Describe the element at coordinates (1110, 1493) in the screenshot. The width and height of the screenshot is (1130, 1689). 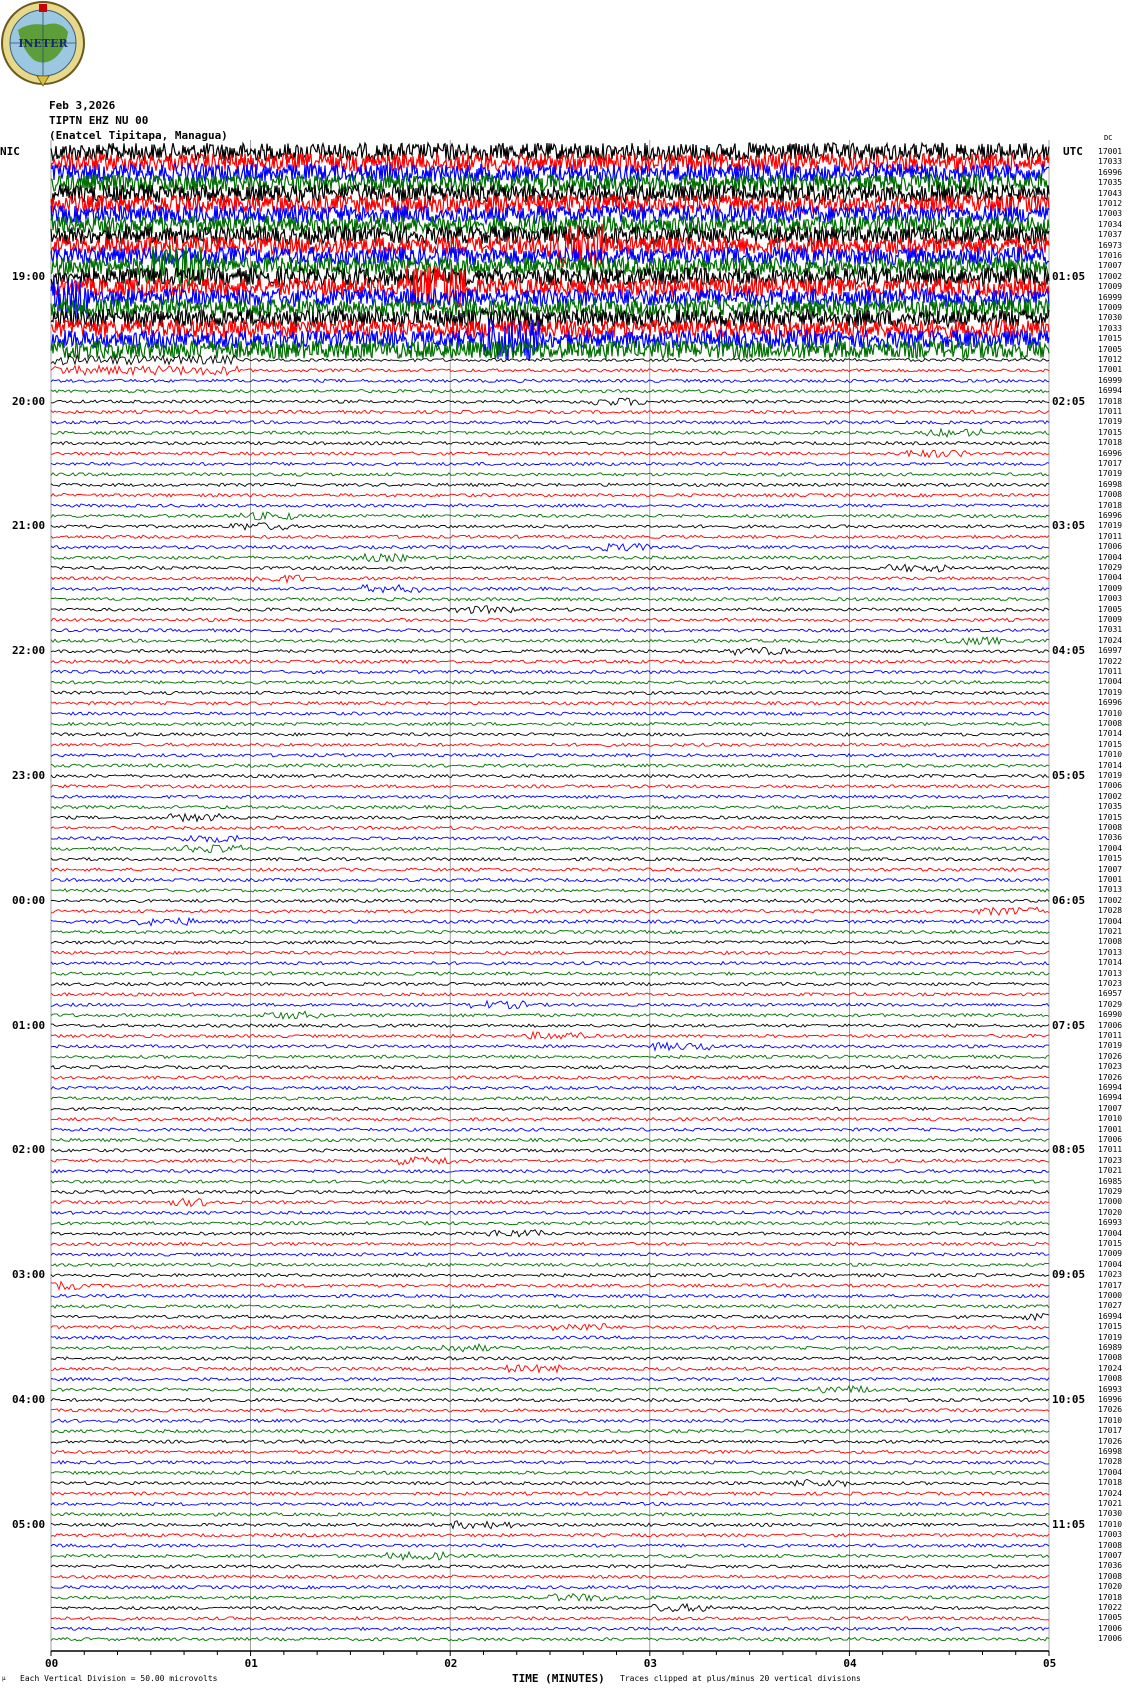
I see `row-dc-offset: 17024` at that location.